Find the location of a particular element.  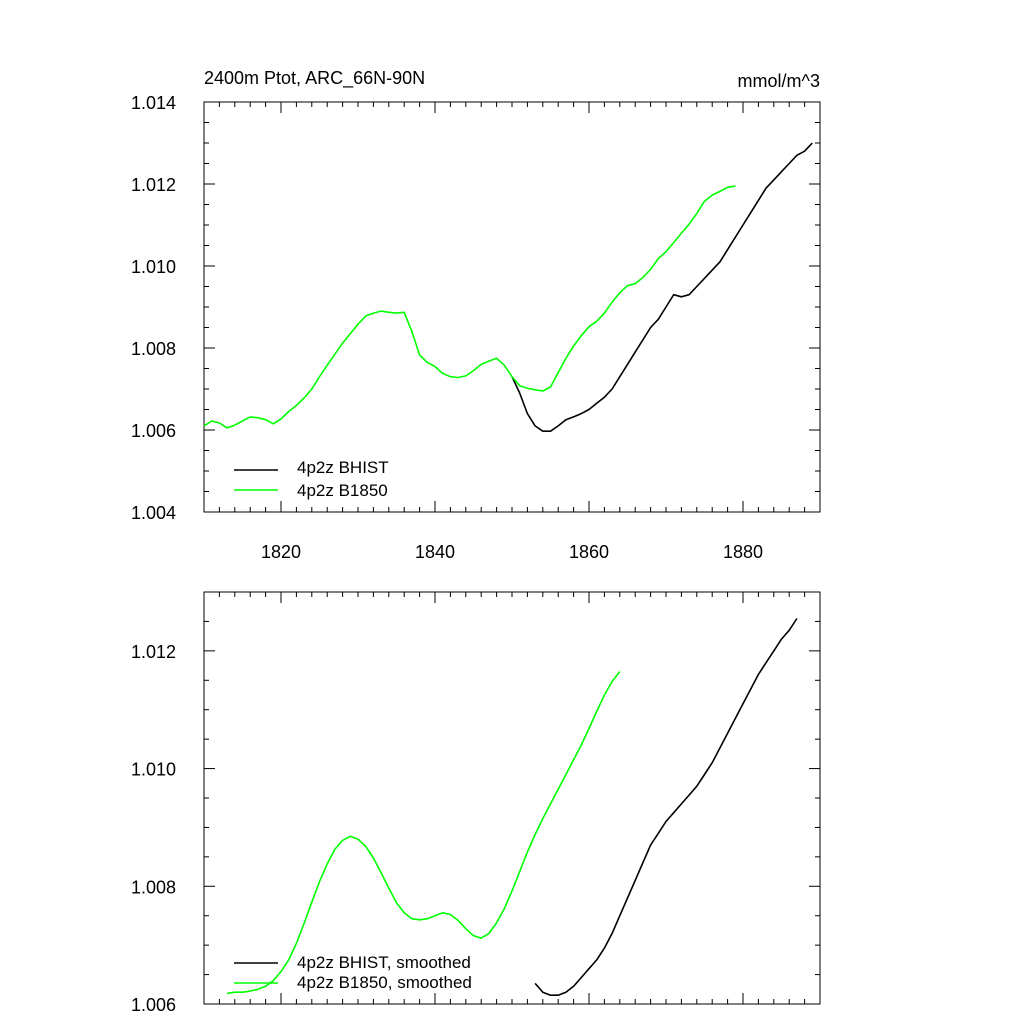

panel1-ytick-label: 1.008 is located at coordinates (153, 349).